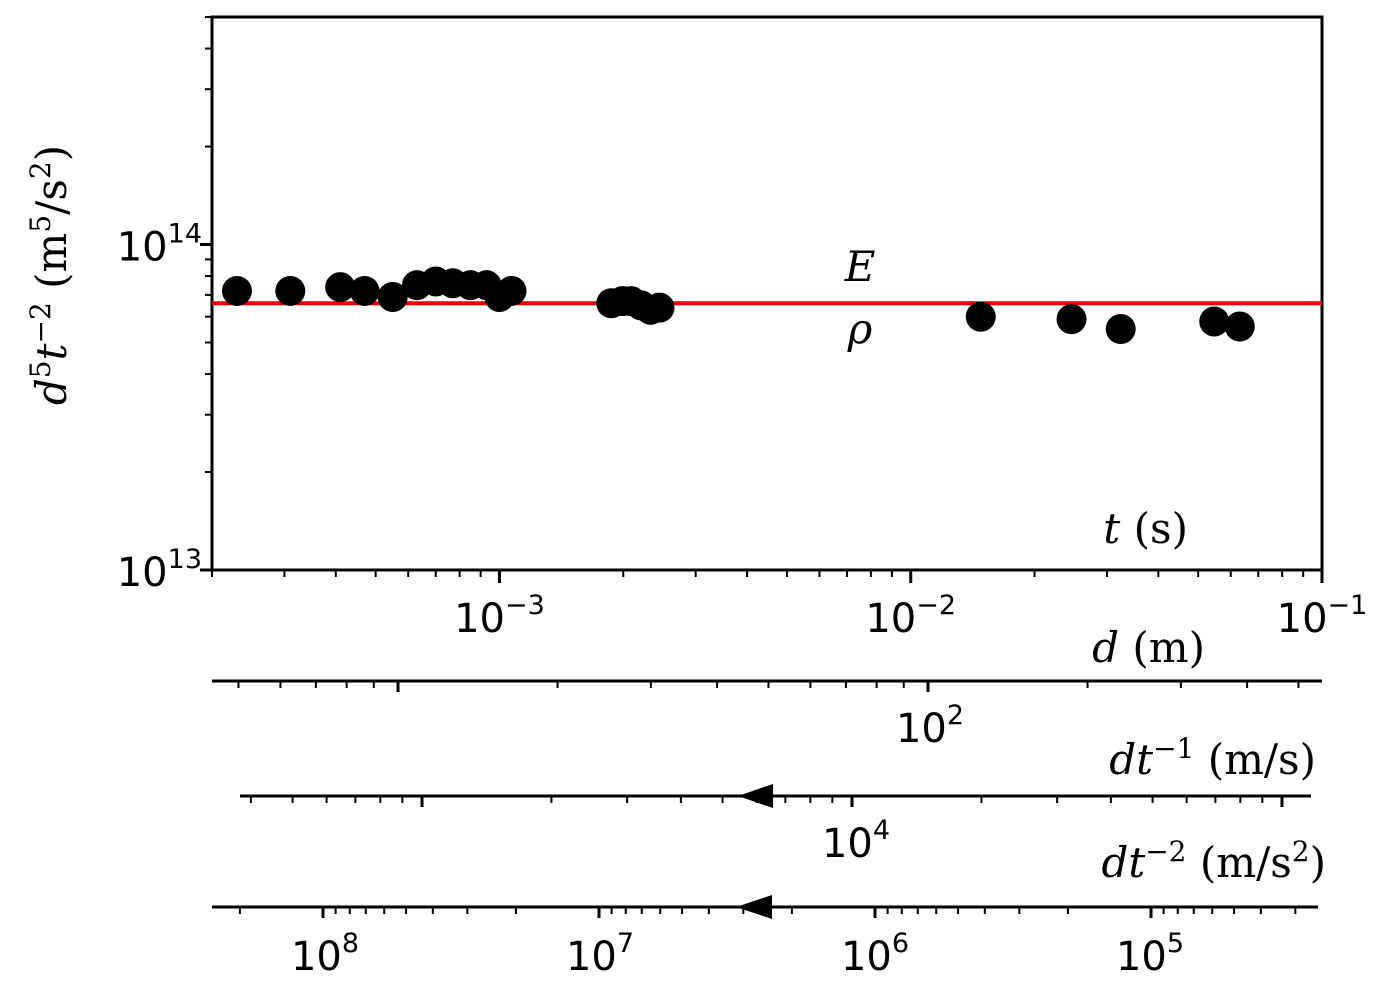  I want to click on y-axis-label: d5t−2 (m5/s2), so click(50, 275).